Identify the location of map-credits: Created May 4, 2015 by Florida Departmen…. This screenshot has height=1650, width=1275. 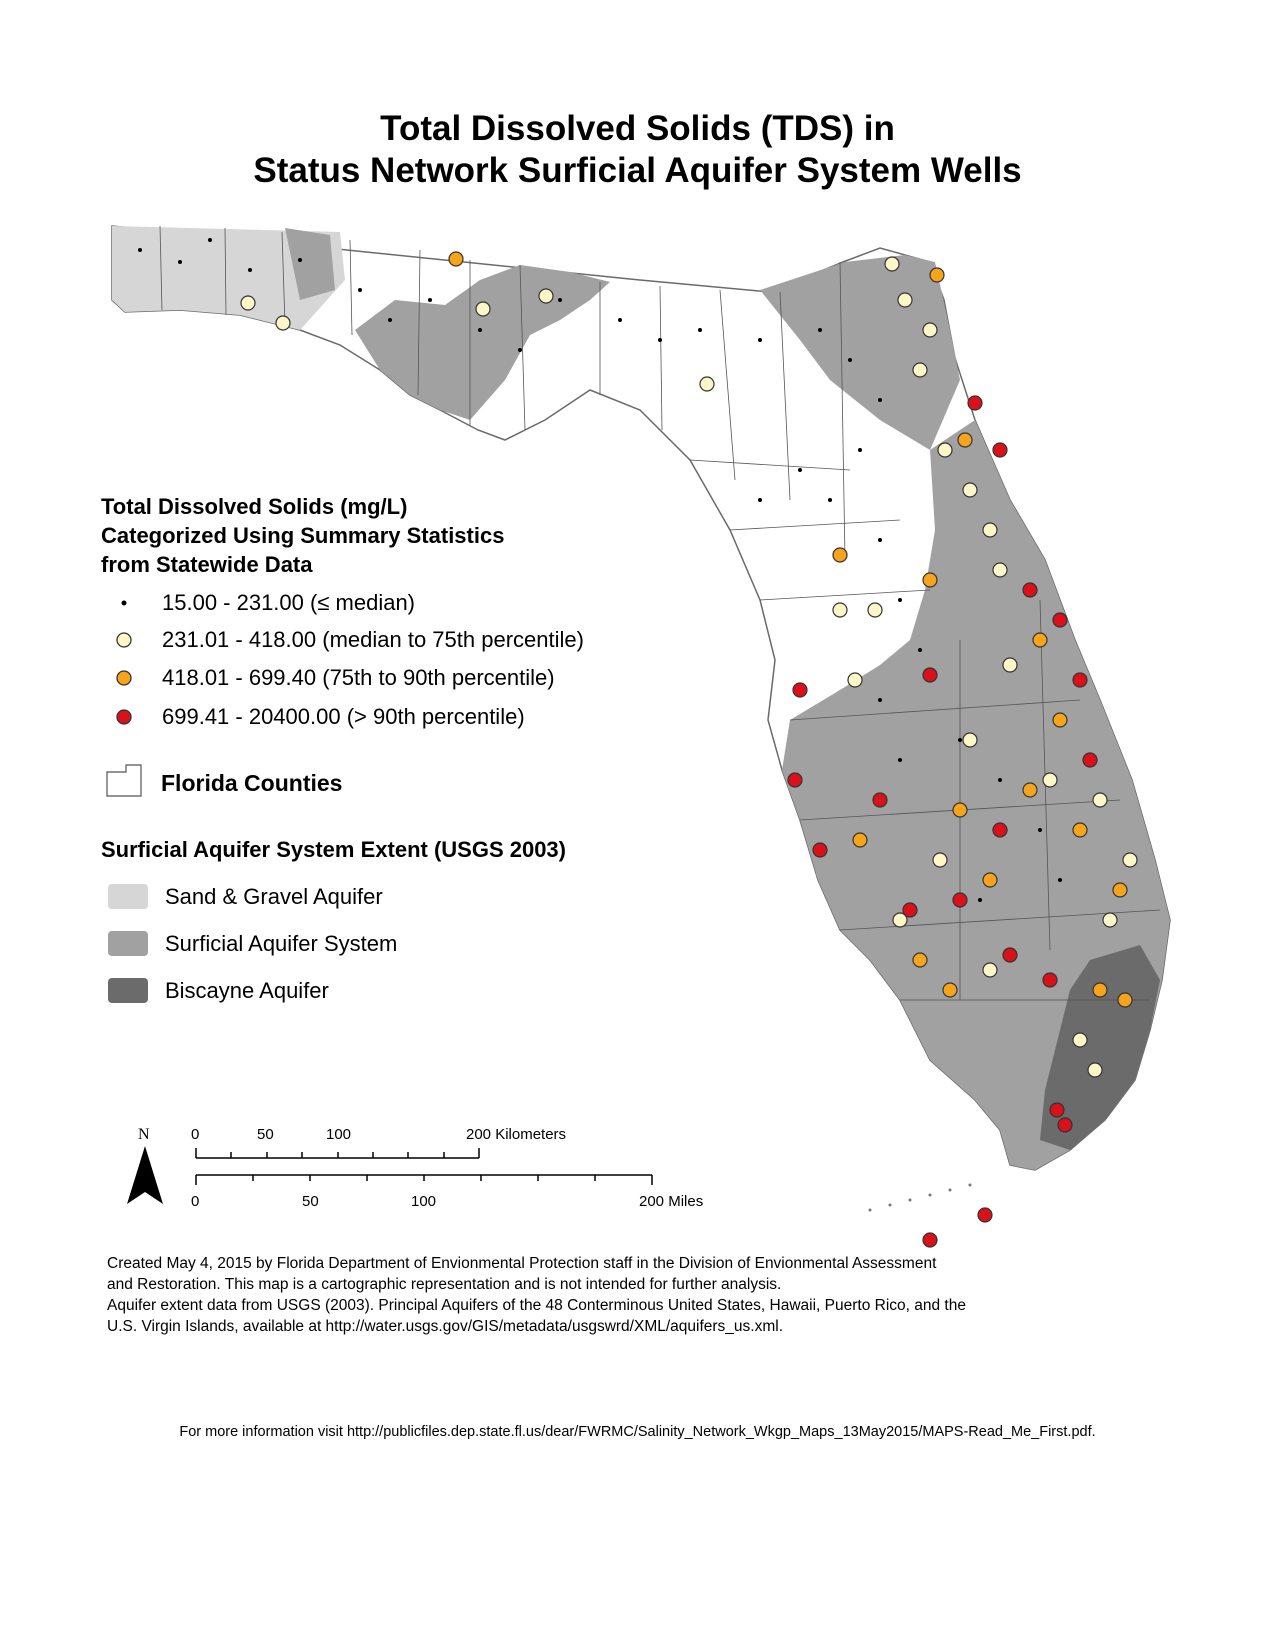
(647, 1295).